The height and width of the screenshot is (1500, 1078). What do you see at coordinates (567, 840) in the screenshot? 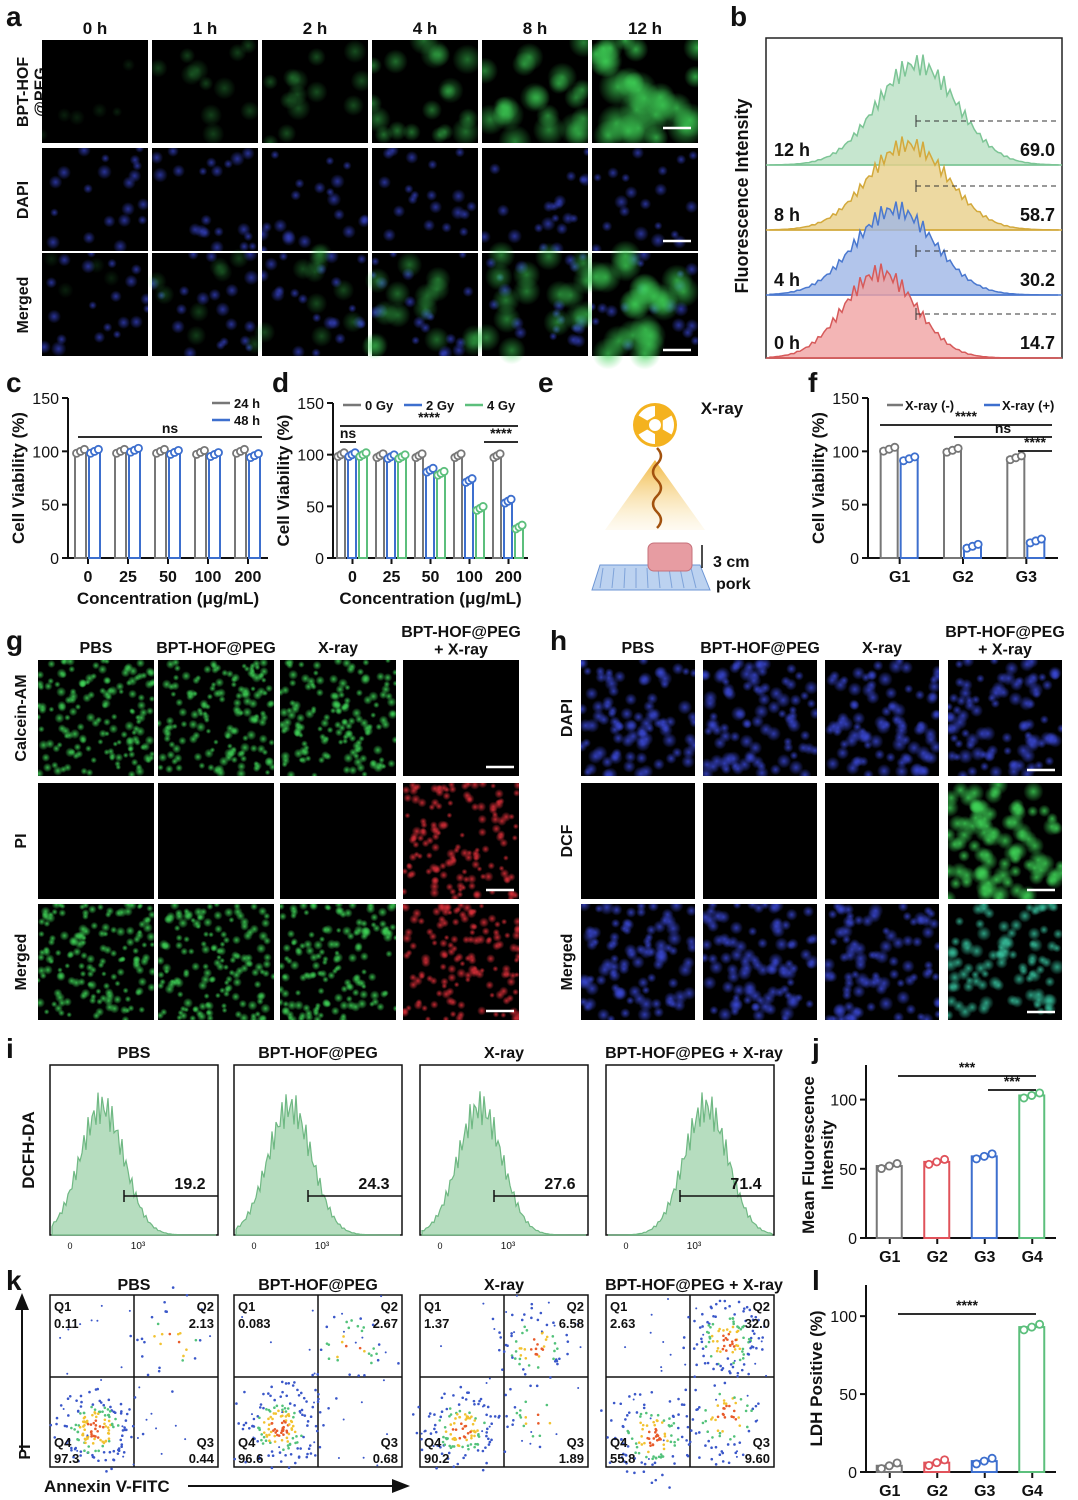
I see `row-label: DCF` at bounding box center [567, 840].